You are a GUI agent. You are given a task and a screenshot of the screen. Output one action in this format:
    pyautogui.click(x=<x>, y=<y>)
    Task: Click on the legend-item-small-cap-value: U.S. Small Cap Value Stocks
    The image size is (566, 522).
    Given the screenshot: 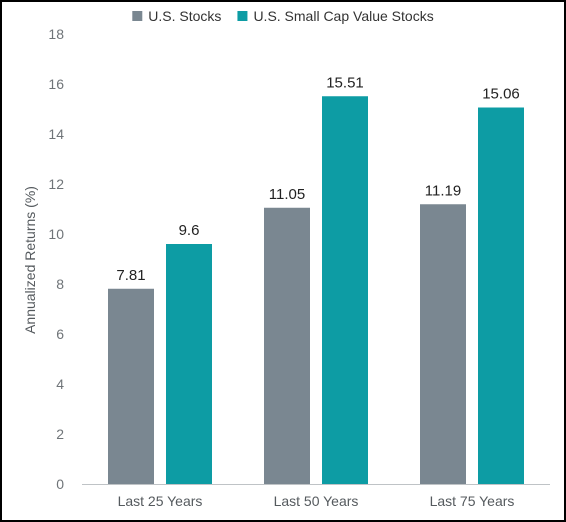 What is the action you would take?
    pyautogui.click(x=335, y=16)
    